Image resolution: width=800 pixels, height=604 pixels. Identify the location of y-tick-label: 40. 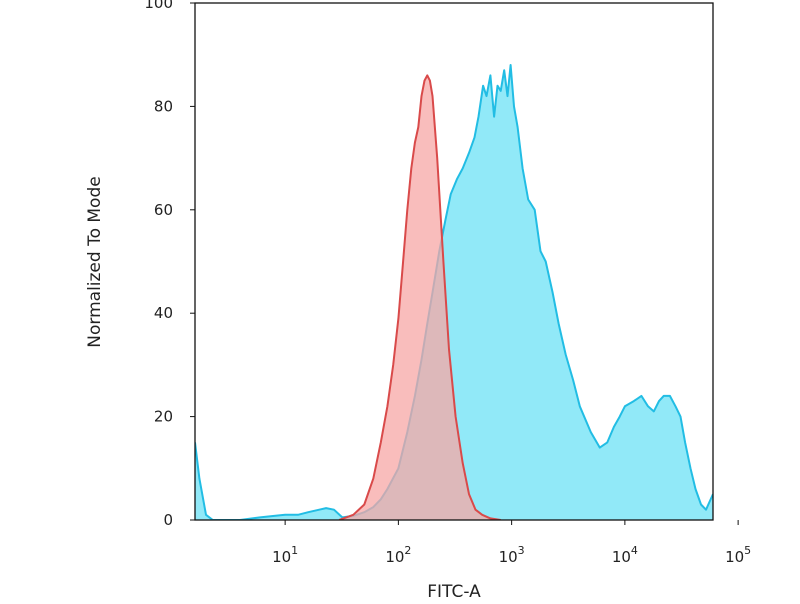
(163, 313).